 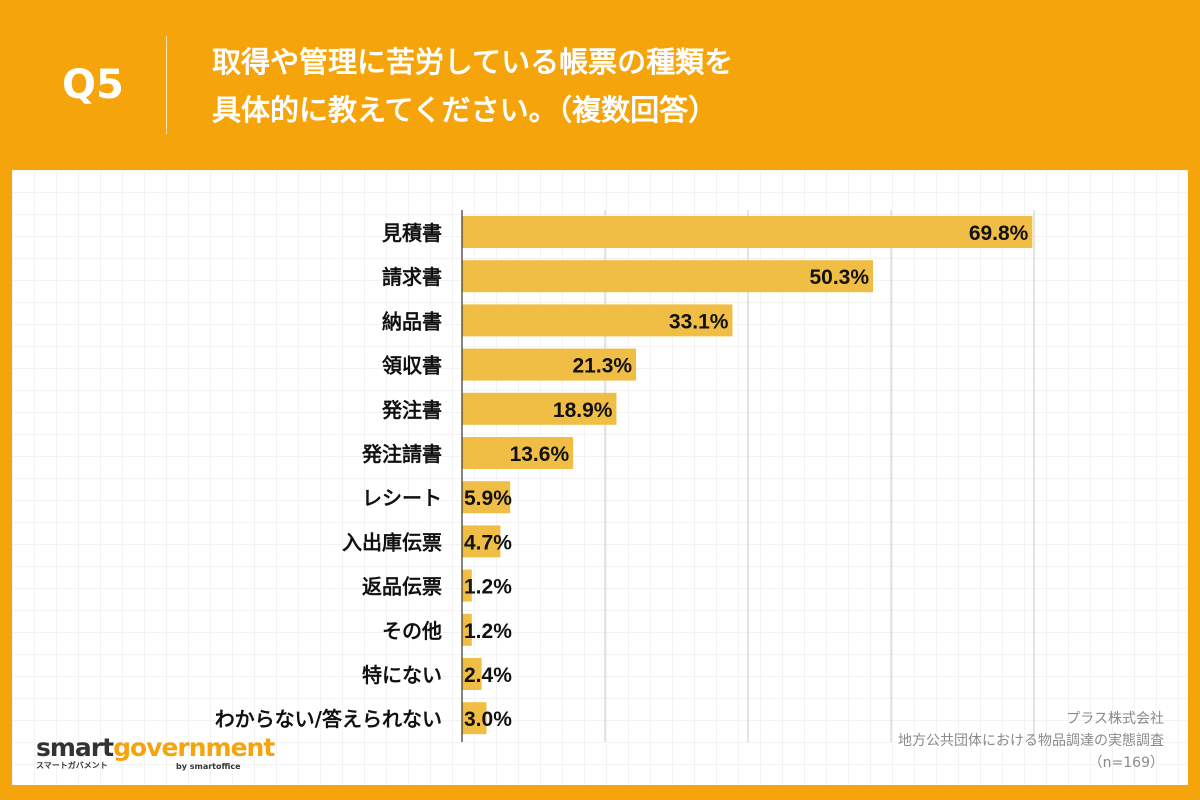 What do you see at coordinates (402, 675) in the screenshot?
I see `category-label: 特にない` at bounding box center [402, 675].